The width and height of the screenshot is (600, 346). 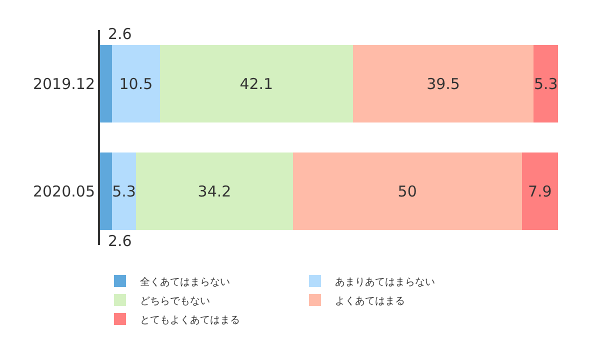 I want to click on legend-label: よくあてはまる, so click(x=370, y=301).